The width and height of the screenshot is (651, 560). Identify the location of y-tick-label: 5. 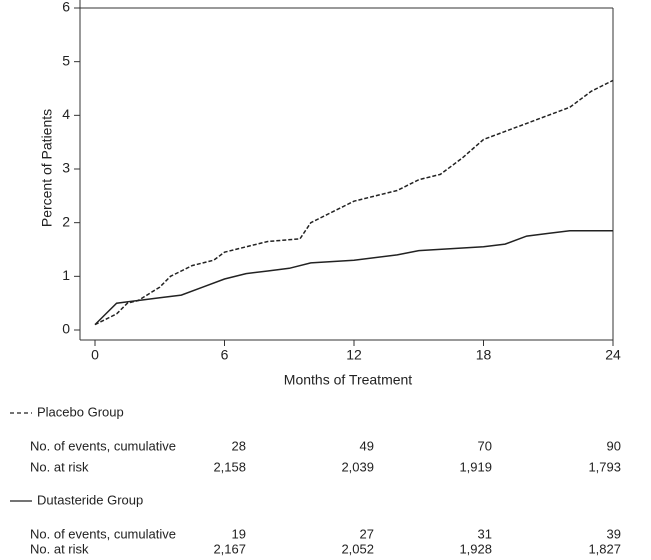
(66, 60).